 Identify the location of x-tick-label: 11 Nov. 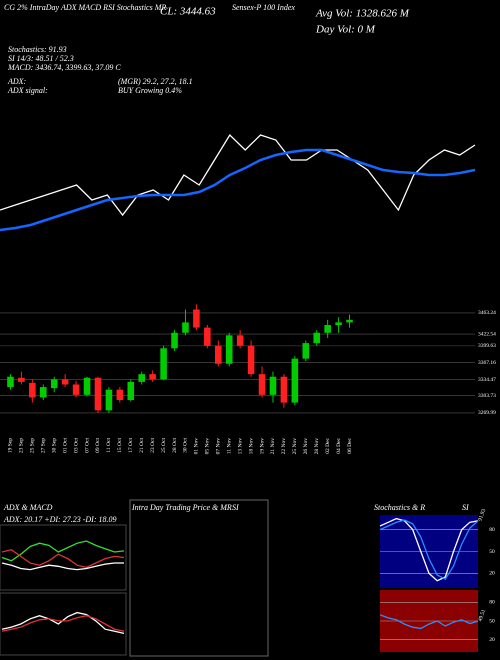
(229, 446).